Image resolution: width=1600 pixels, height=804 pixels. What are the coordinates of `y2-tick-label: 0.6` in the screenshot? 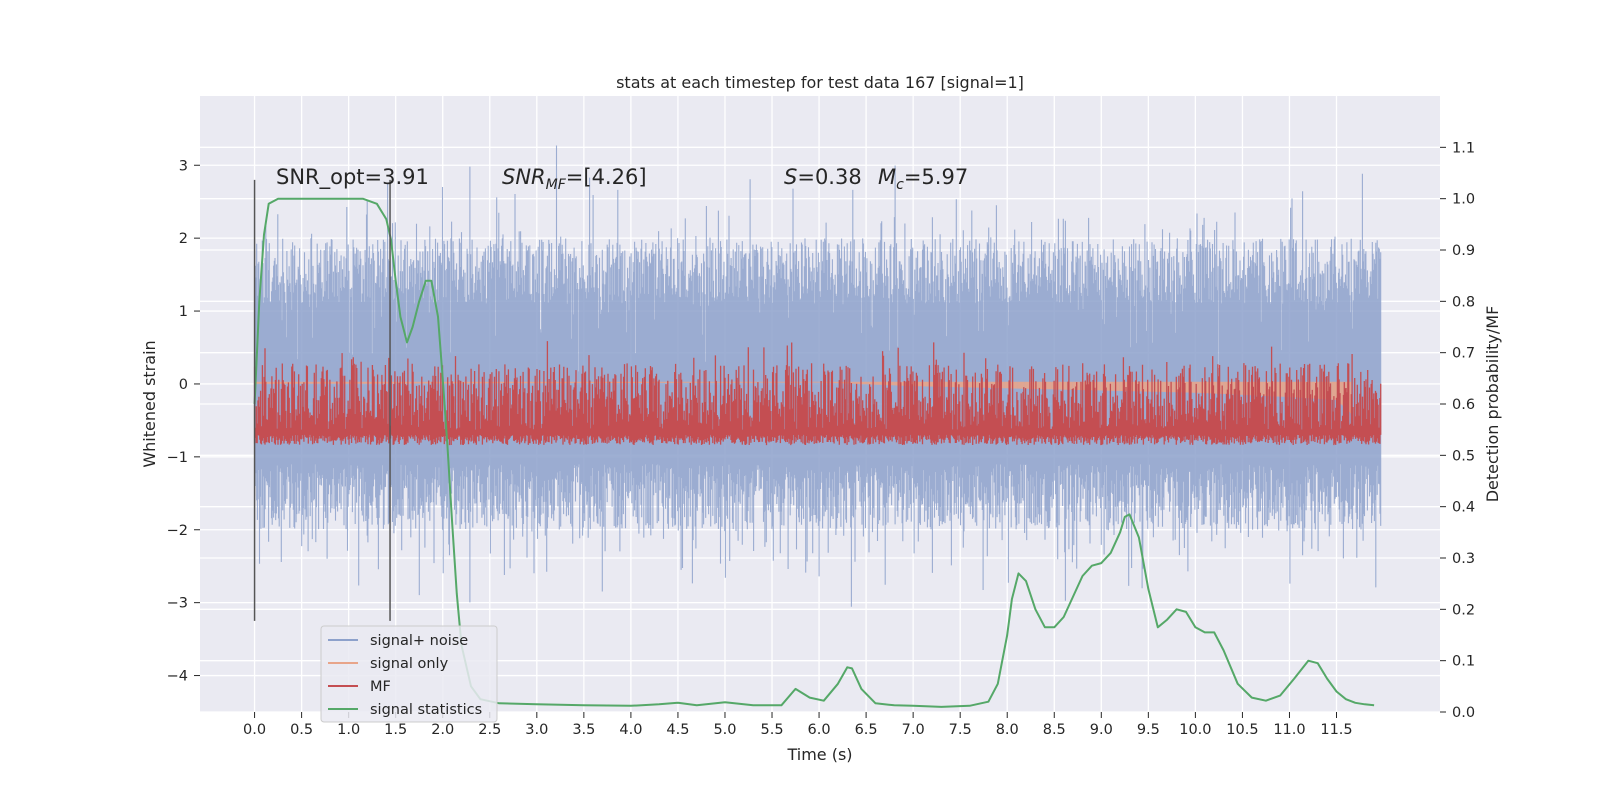 It's located at (1463, 405).